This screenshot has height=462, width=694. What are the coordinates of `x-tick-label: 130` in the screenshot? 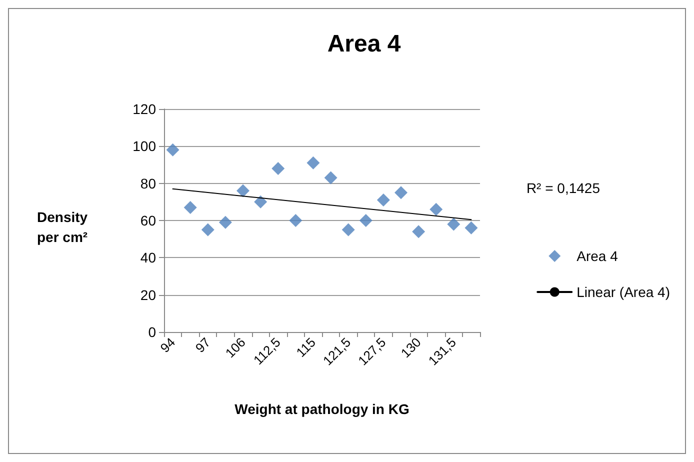 It's located at (411, 347).